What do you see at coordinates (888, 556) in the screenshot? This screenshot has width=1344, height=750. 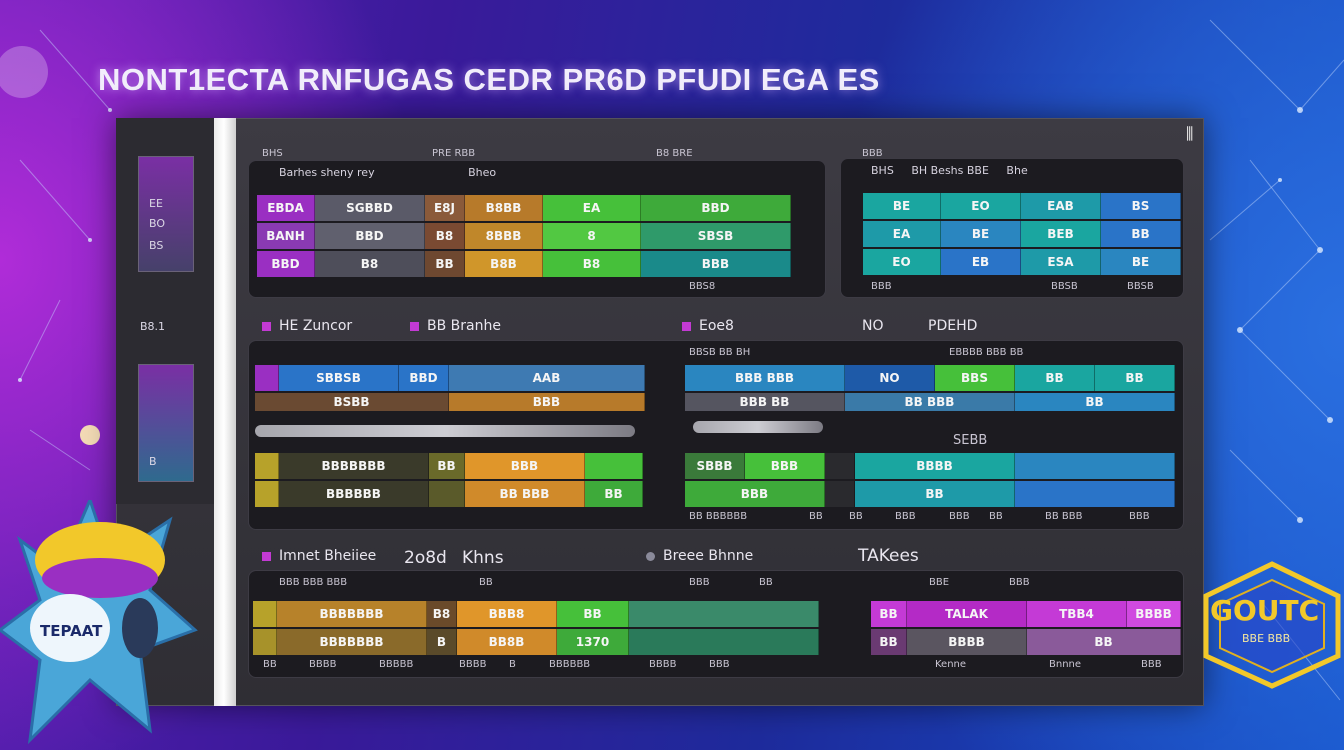 I see `section-label: TAKees` at bounding box center [888, 556].